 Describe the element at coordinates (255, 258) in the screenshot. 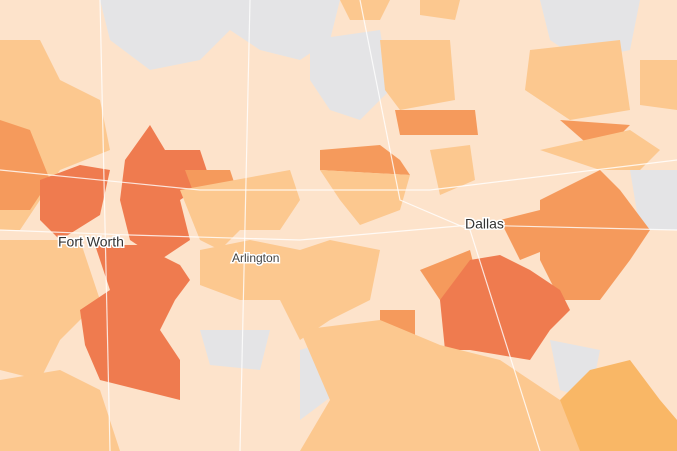

I see `city-label: Arlington` at that location.